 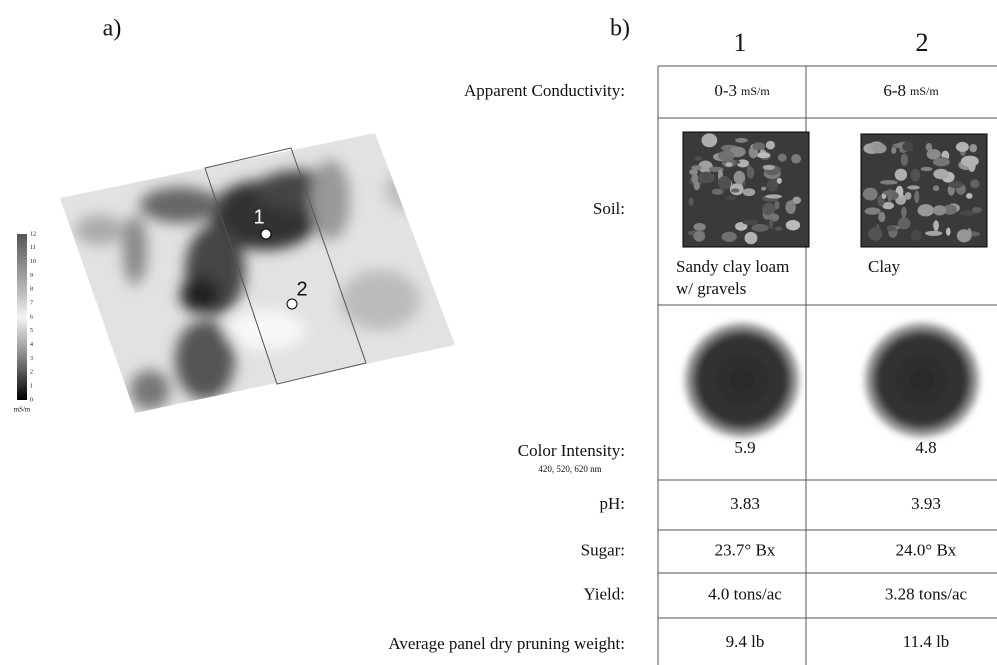 I want to click on point-label: 1, so click(x=258, y=217).